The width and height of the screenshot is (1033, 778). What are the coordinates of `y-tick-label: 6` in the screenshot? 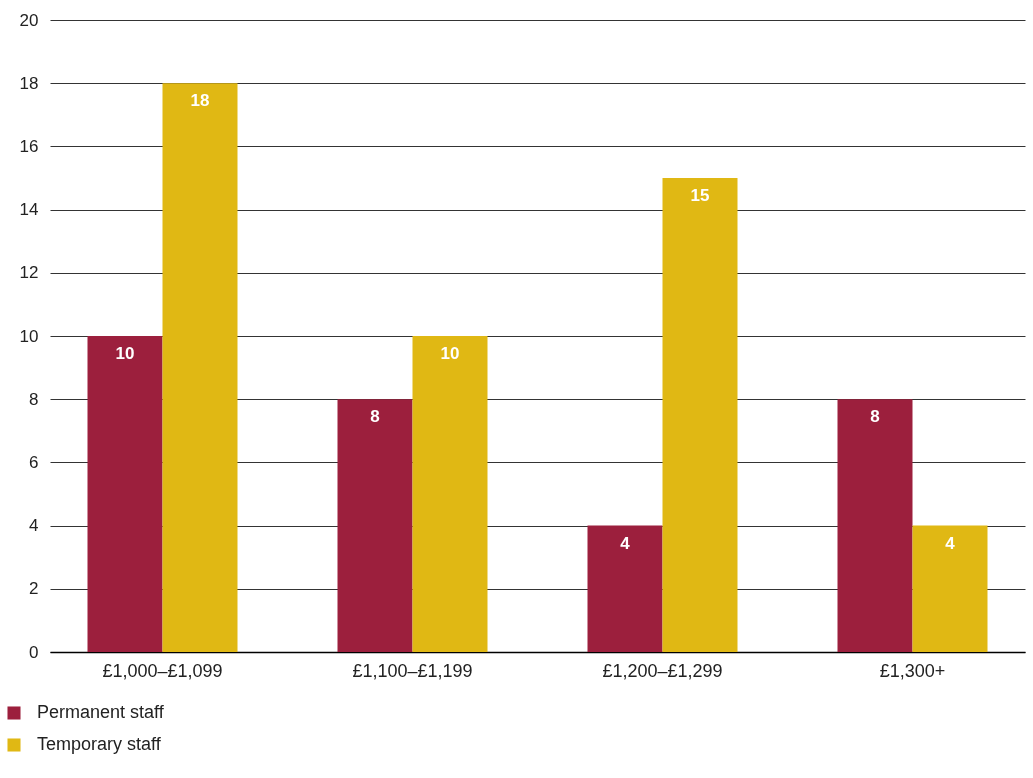 It's located at (34, 462).